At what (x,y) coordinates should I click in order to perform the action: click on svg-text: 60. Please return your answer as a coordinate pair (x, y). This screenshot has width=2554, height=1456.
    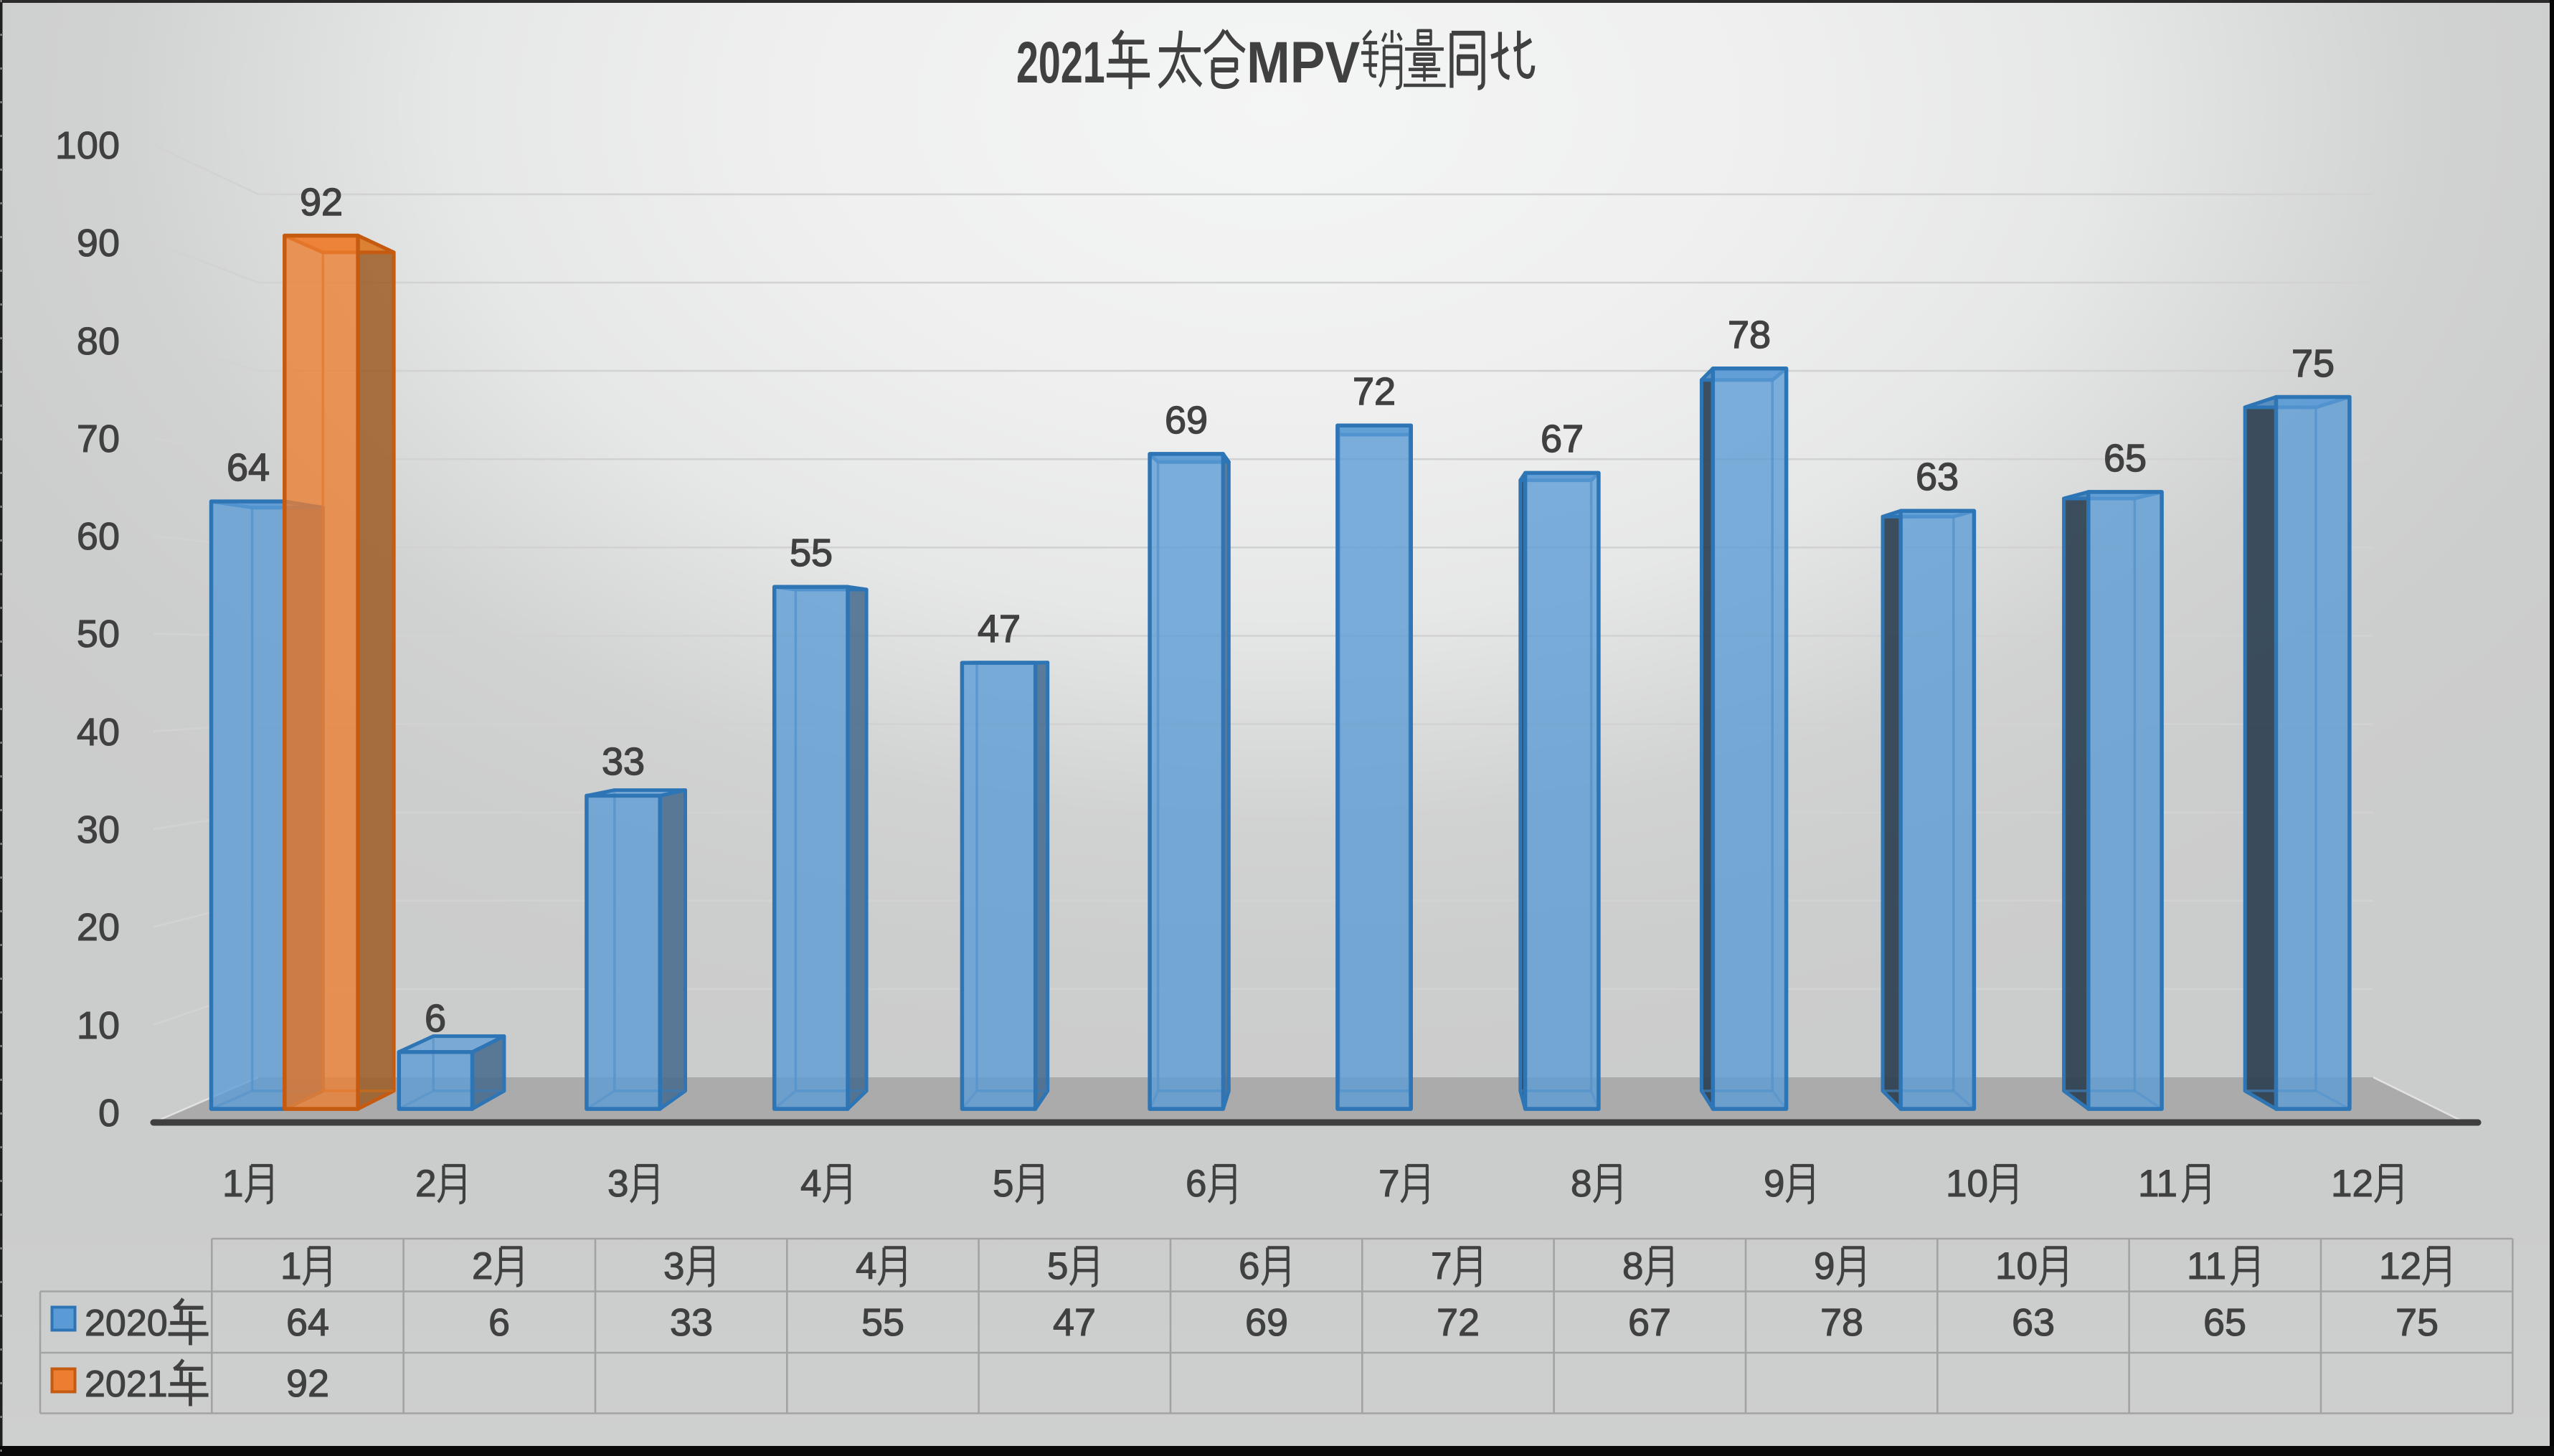
    Looking at the image, I should click on (98, 536).